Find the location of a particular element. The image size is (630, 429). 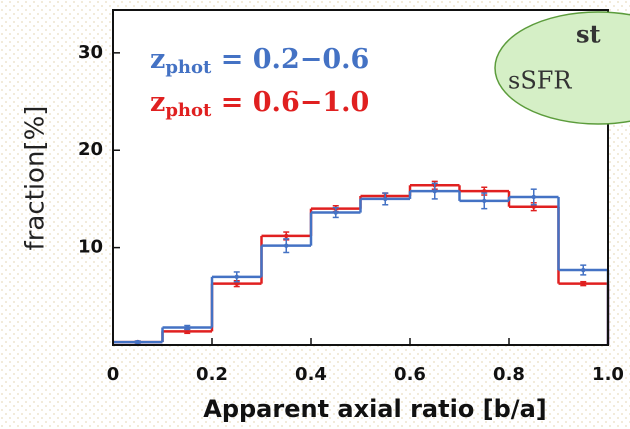

annotation: sSFR is located at coordinates (540, 81).